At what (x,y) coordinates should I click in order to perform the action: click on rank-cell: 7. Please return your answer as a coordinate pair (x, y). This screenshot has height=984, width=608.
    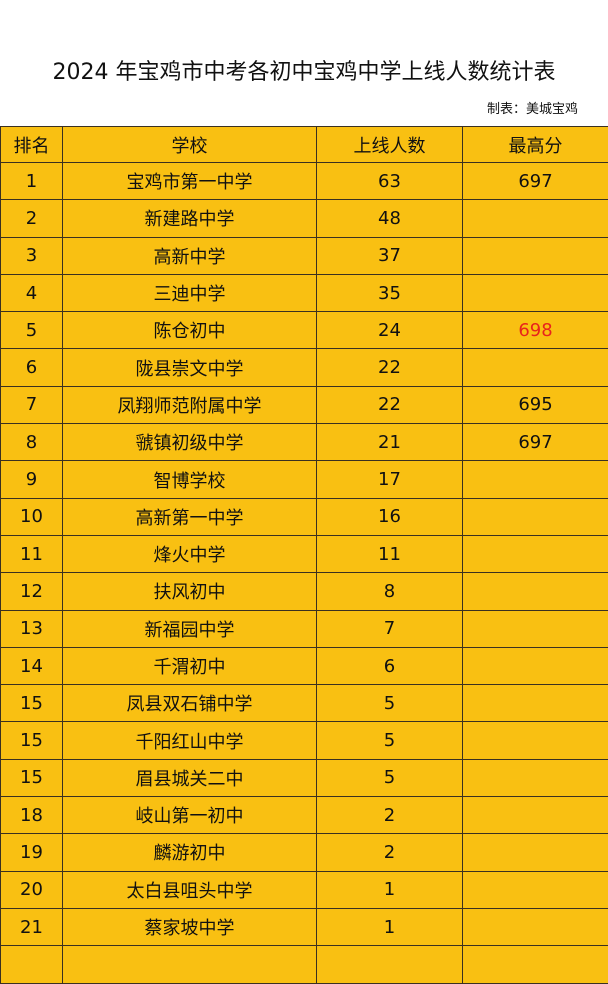
    Looking at the image, I should click on (32, 404).